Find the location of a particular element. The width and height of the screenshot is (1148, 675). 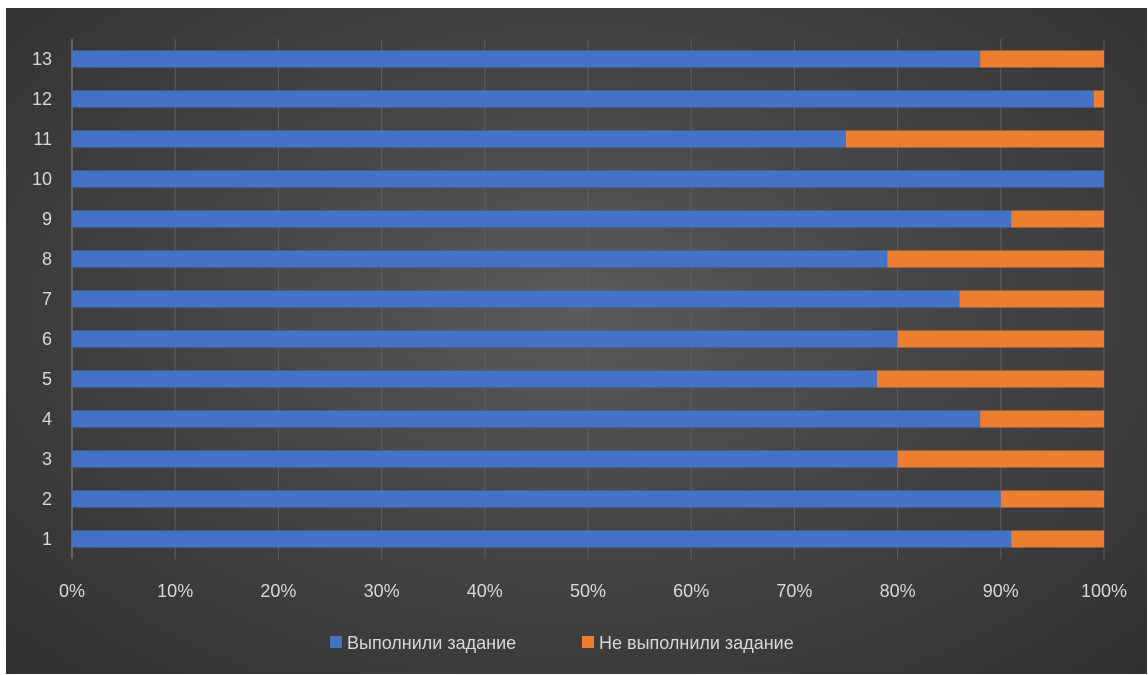

legend-label-not-completed: Не выполнили задание is located at coordinates (696, 643).